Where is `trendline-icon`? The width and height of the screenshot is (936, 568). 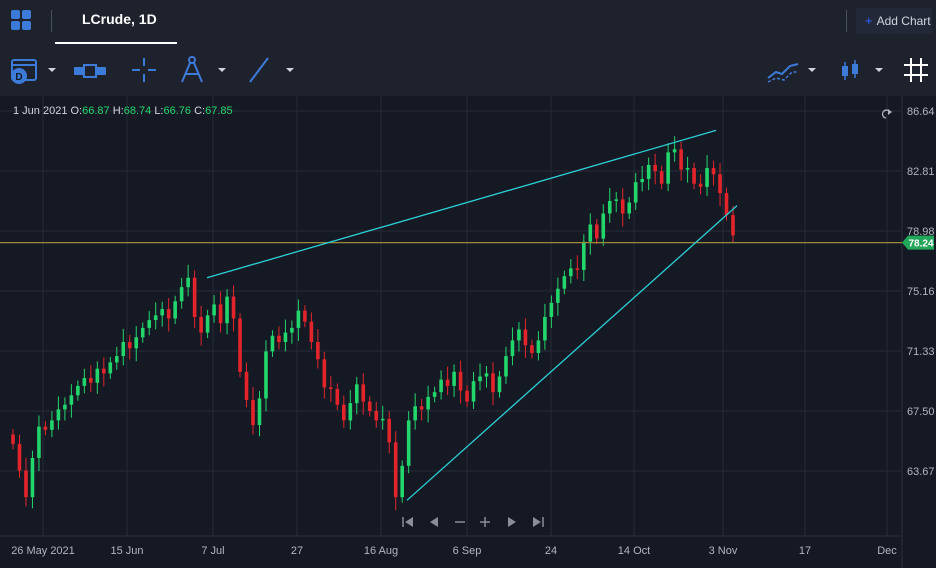
trendline-icon is located at coordinates (260, 70).